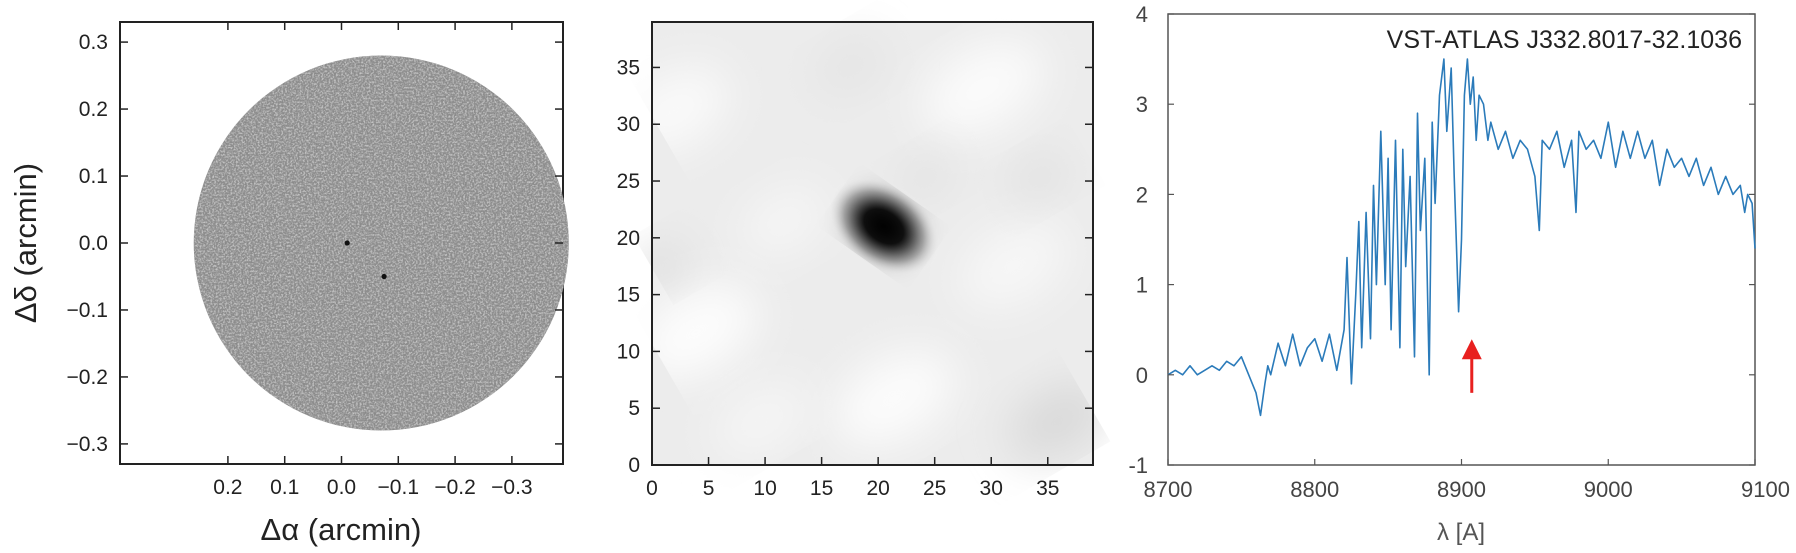  I want to click on y-tick-label: 35, so click(628, 67).